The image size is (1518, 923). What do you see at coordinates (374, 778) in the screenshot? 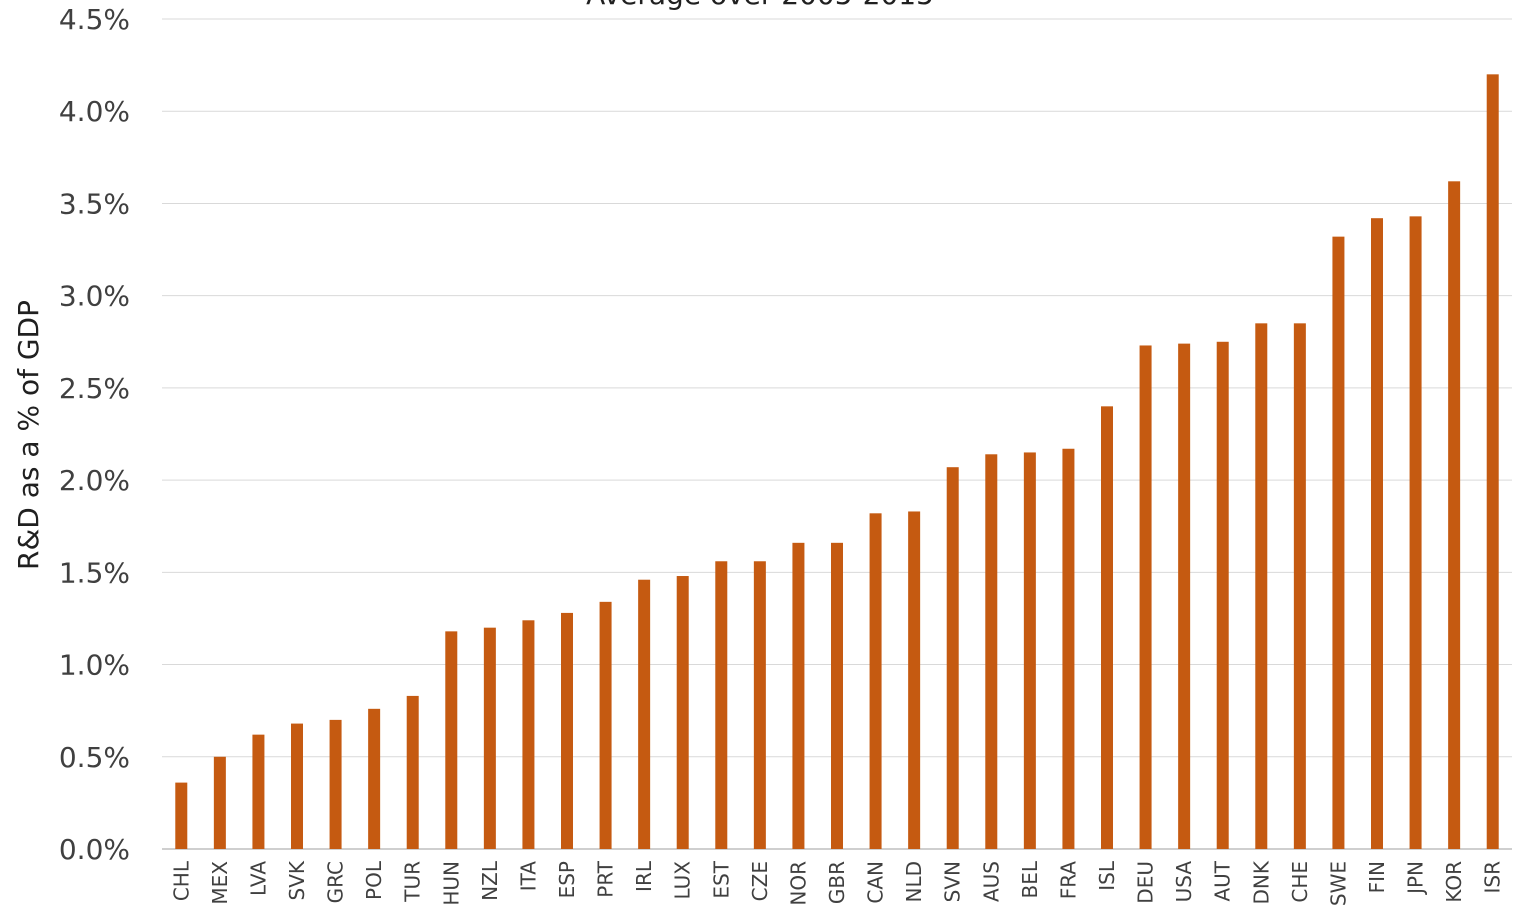
I see `bar-pol` at bounding box center [374, 778].